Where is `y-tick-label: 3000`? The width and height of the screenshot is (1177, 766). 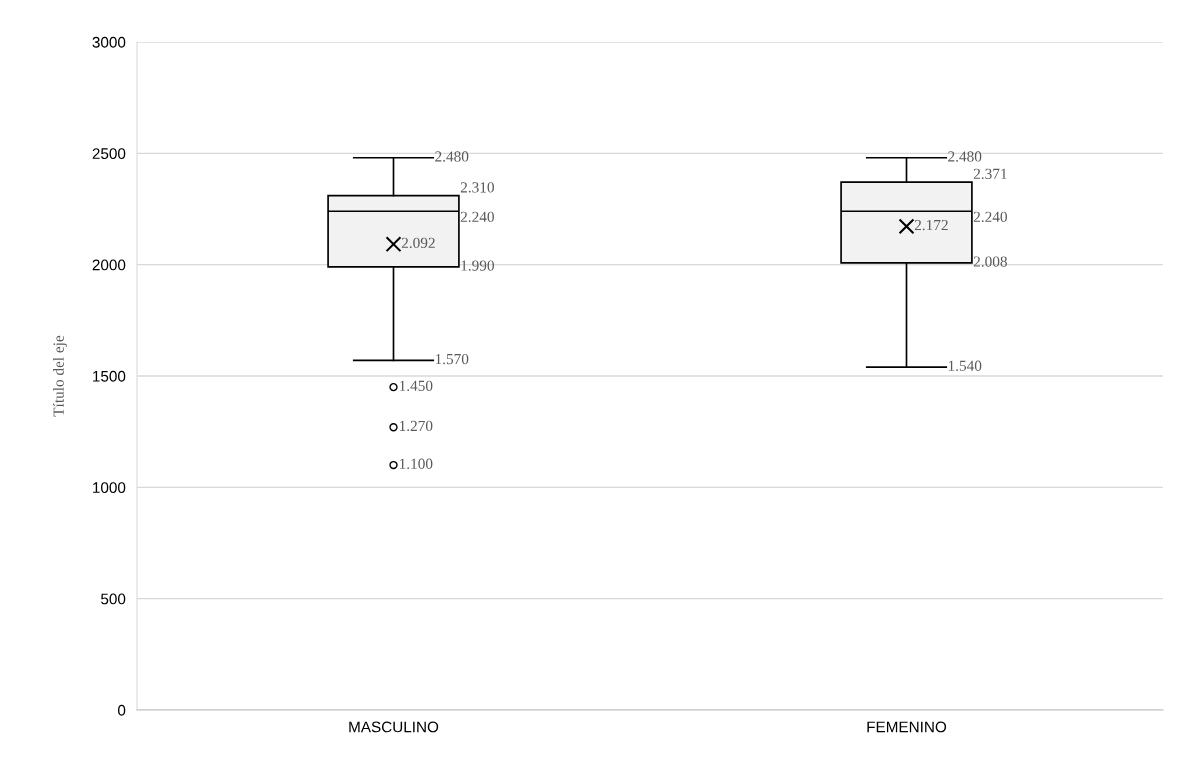 y-tick-label: 3000 is located at coordinates (109, 42).